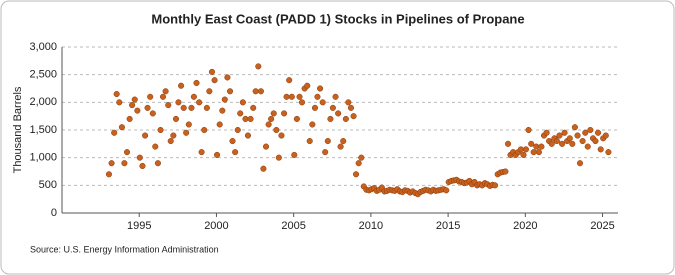 The height and width of the screenshot is (275, 675). I want to click on y-tick-label: 2,000, so click(43, 102).